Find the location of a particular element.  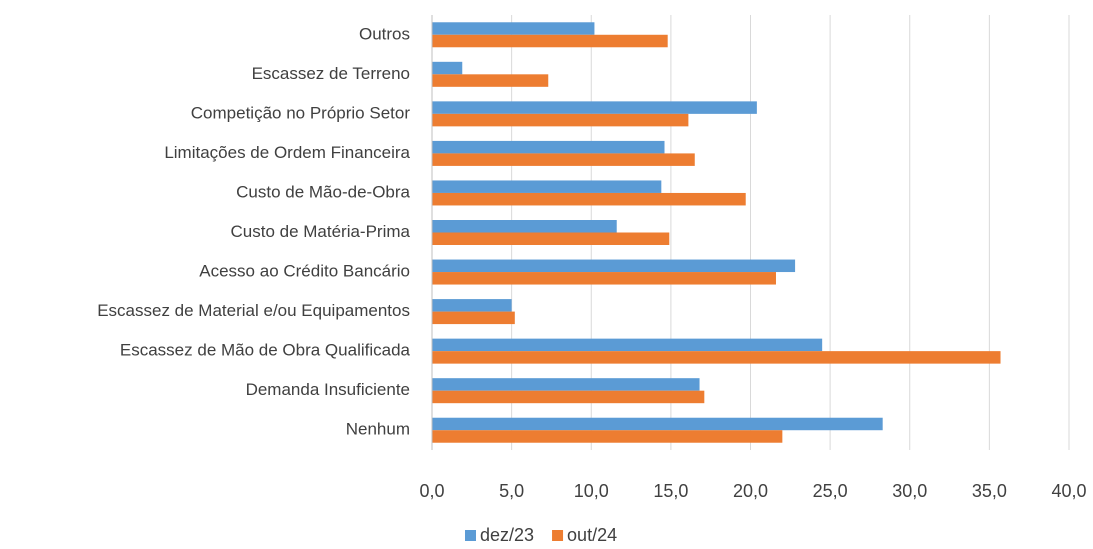

y-tick-label: Nenhum is located at coordinates (378, 429).